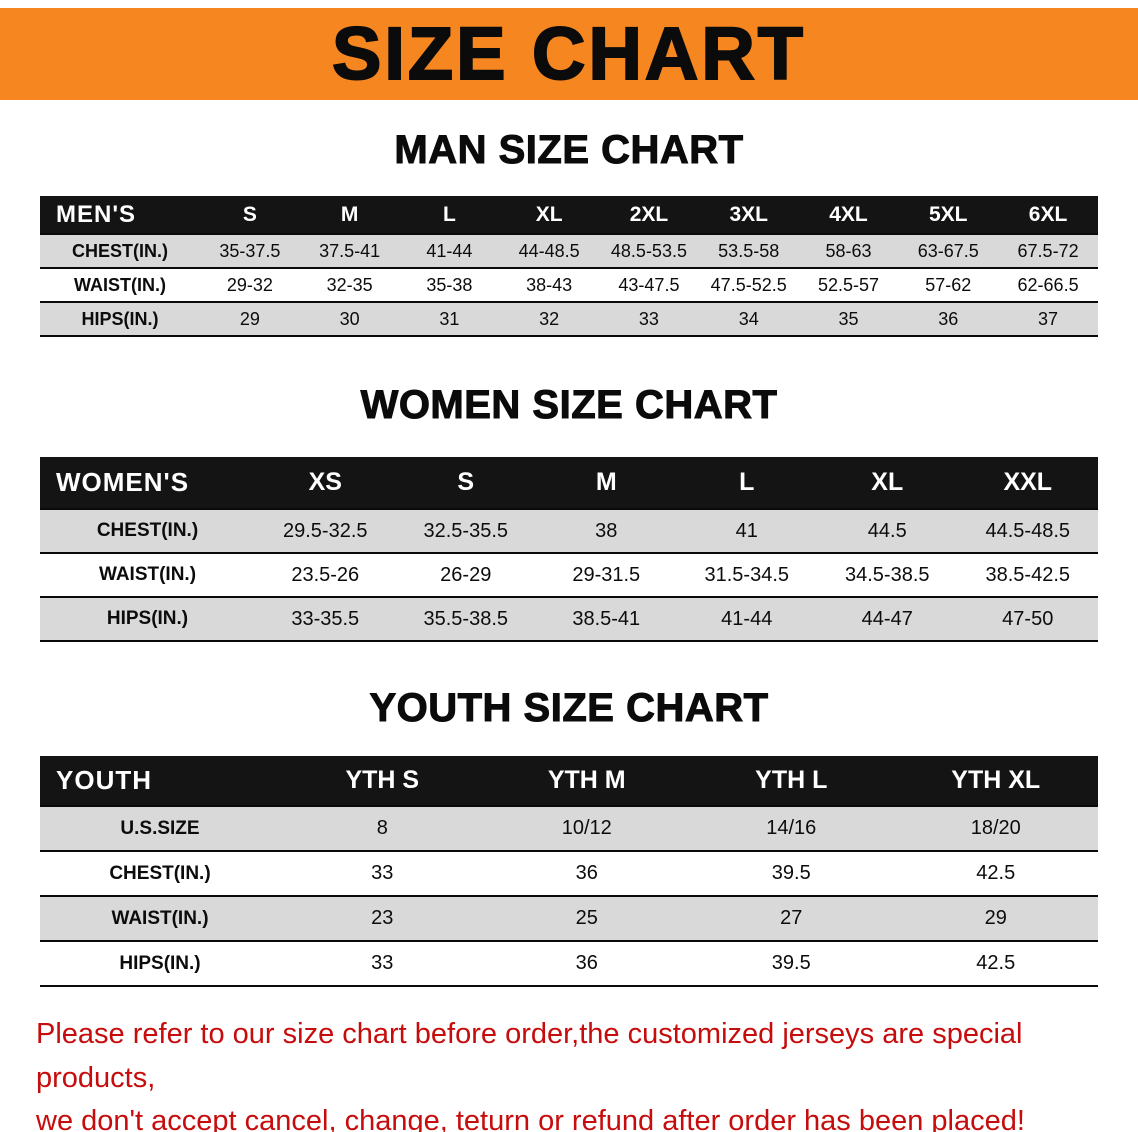  What do you see at coordinates (848, 284) in the screenshot?
I see `table-cell: 52.5-57` at bounding box center [848, 284].